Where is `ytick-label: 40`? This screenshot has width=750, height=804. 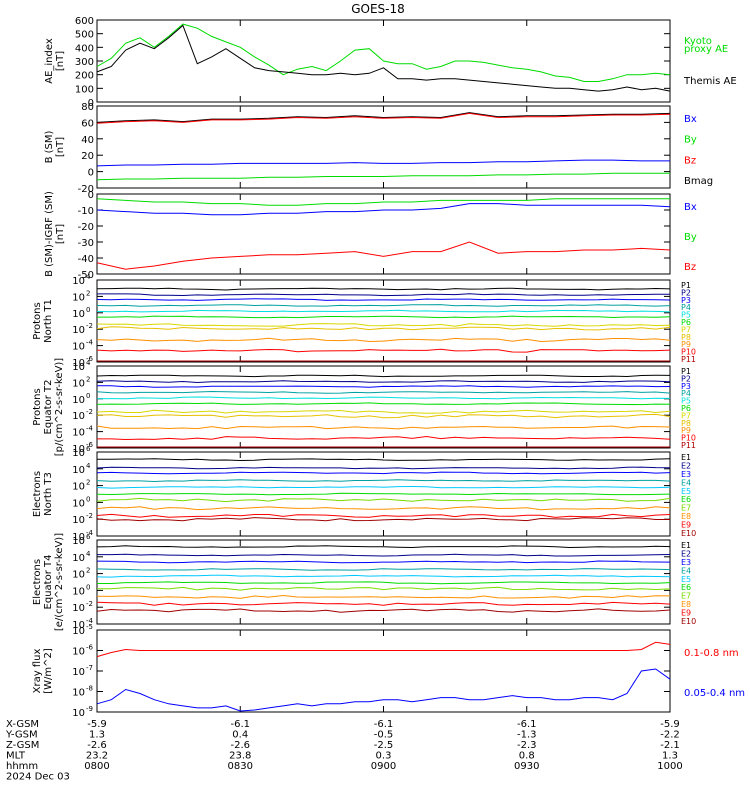
ytick-label: 40 is located at coordinates (87, 140).